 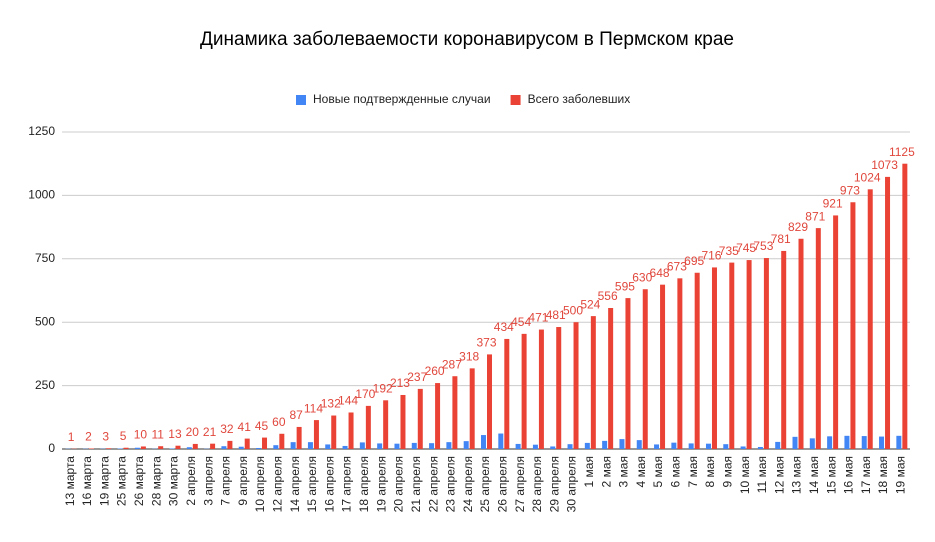 What do you see at coordinates (485, 484) in the screenshot?
I see `x-tick-label: 25 апреля` at bounding box center [485, 484].